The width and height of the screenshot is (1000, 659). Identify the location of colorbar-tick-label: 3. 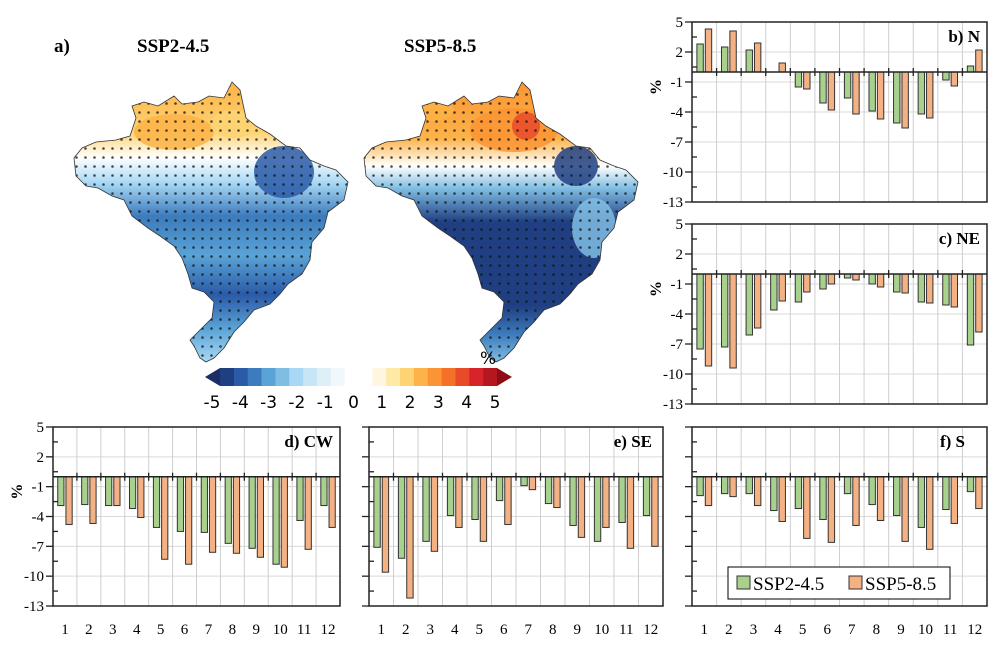
(438, 403).